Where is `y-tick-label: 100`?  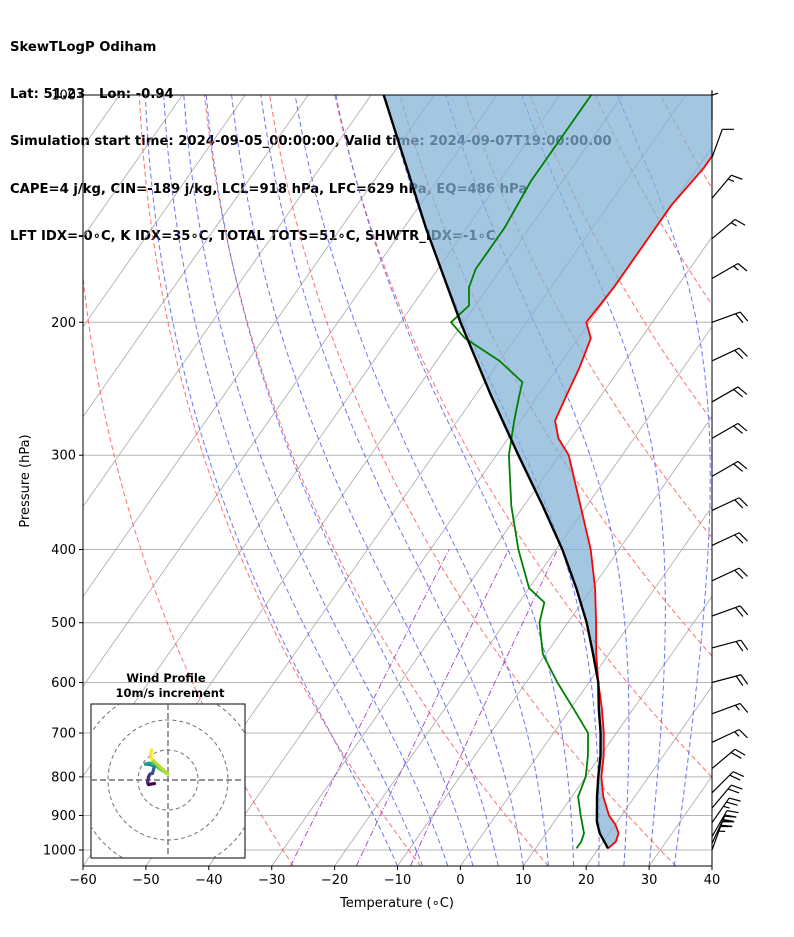
y-tick-label: 100 is located at coordinates (63, 96).